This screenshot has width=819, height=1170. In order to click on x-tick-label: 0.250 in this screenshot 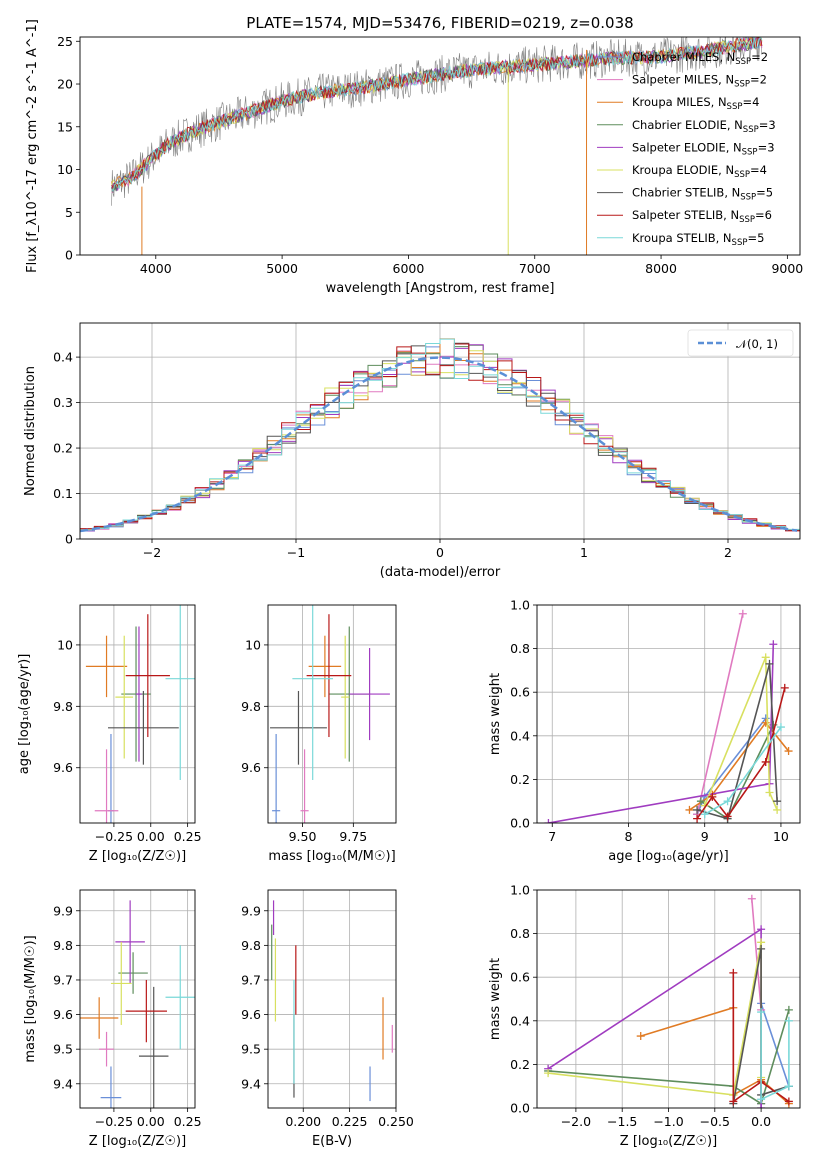, I will do `click(396, 1121)`.